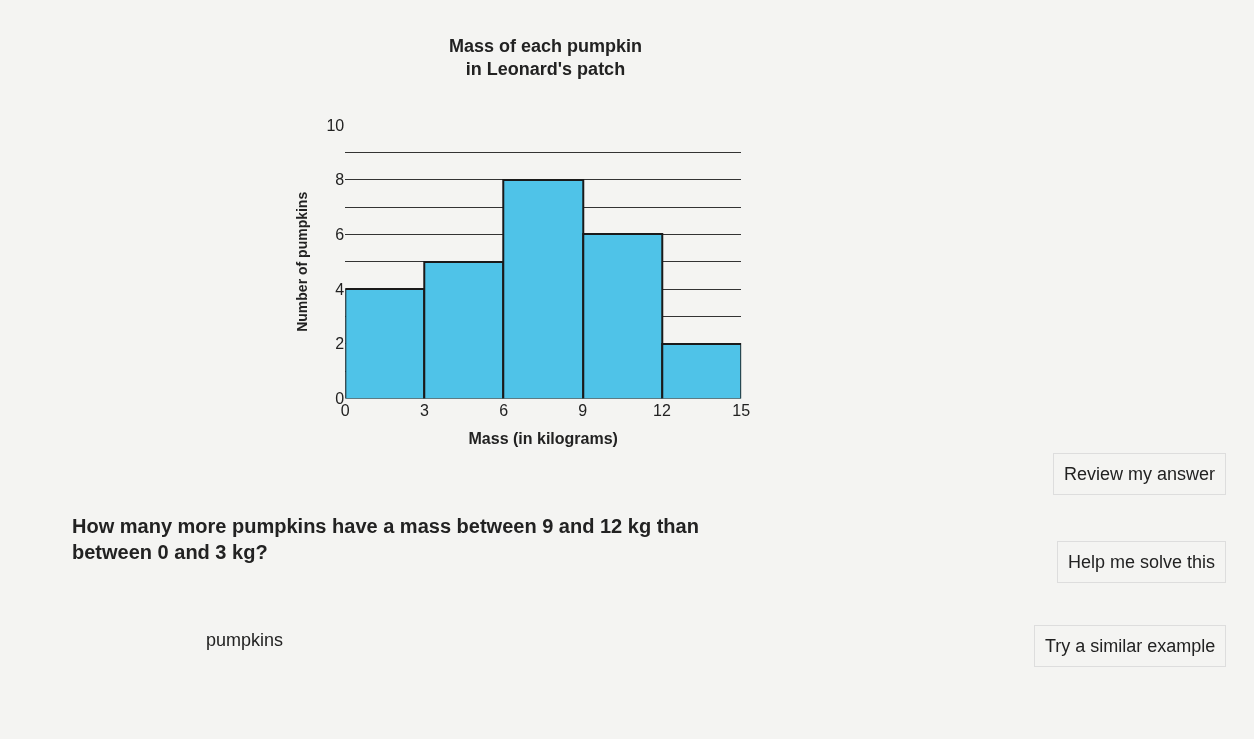 This screenshot has height=739, width=1254. I want to click on x-tick-label: 3, so click(424, 410).